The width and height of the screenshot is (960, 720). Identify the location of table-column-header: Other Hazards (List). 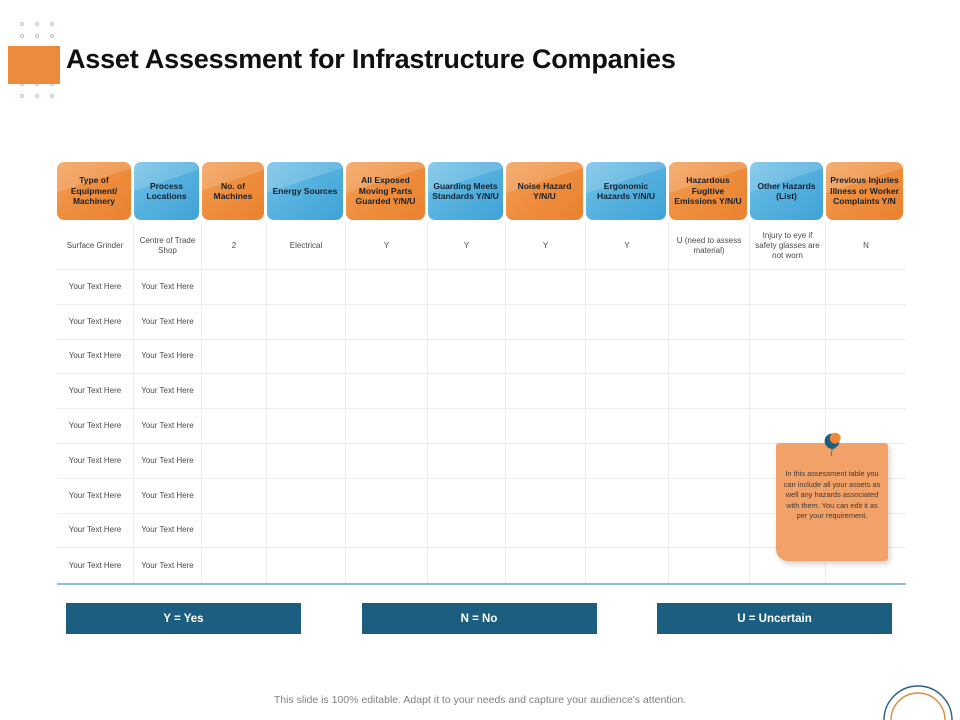
(786, 191).